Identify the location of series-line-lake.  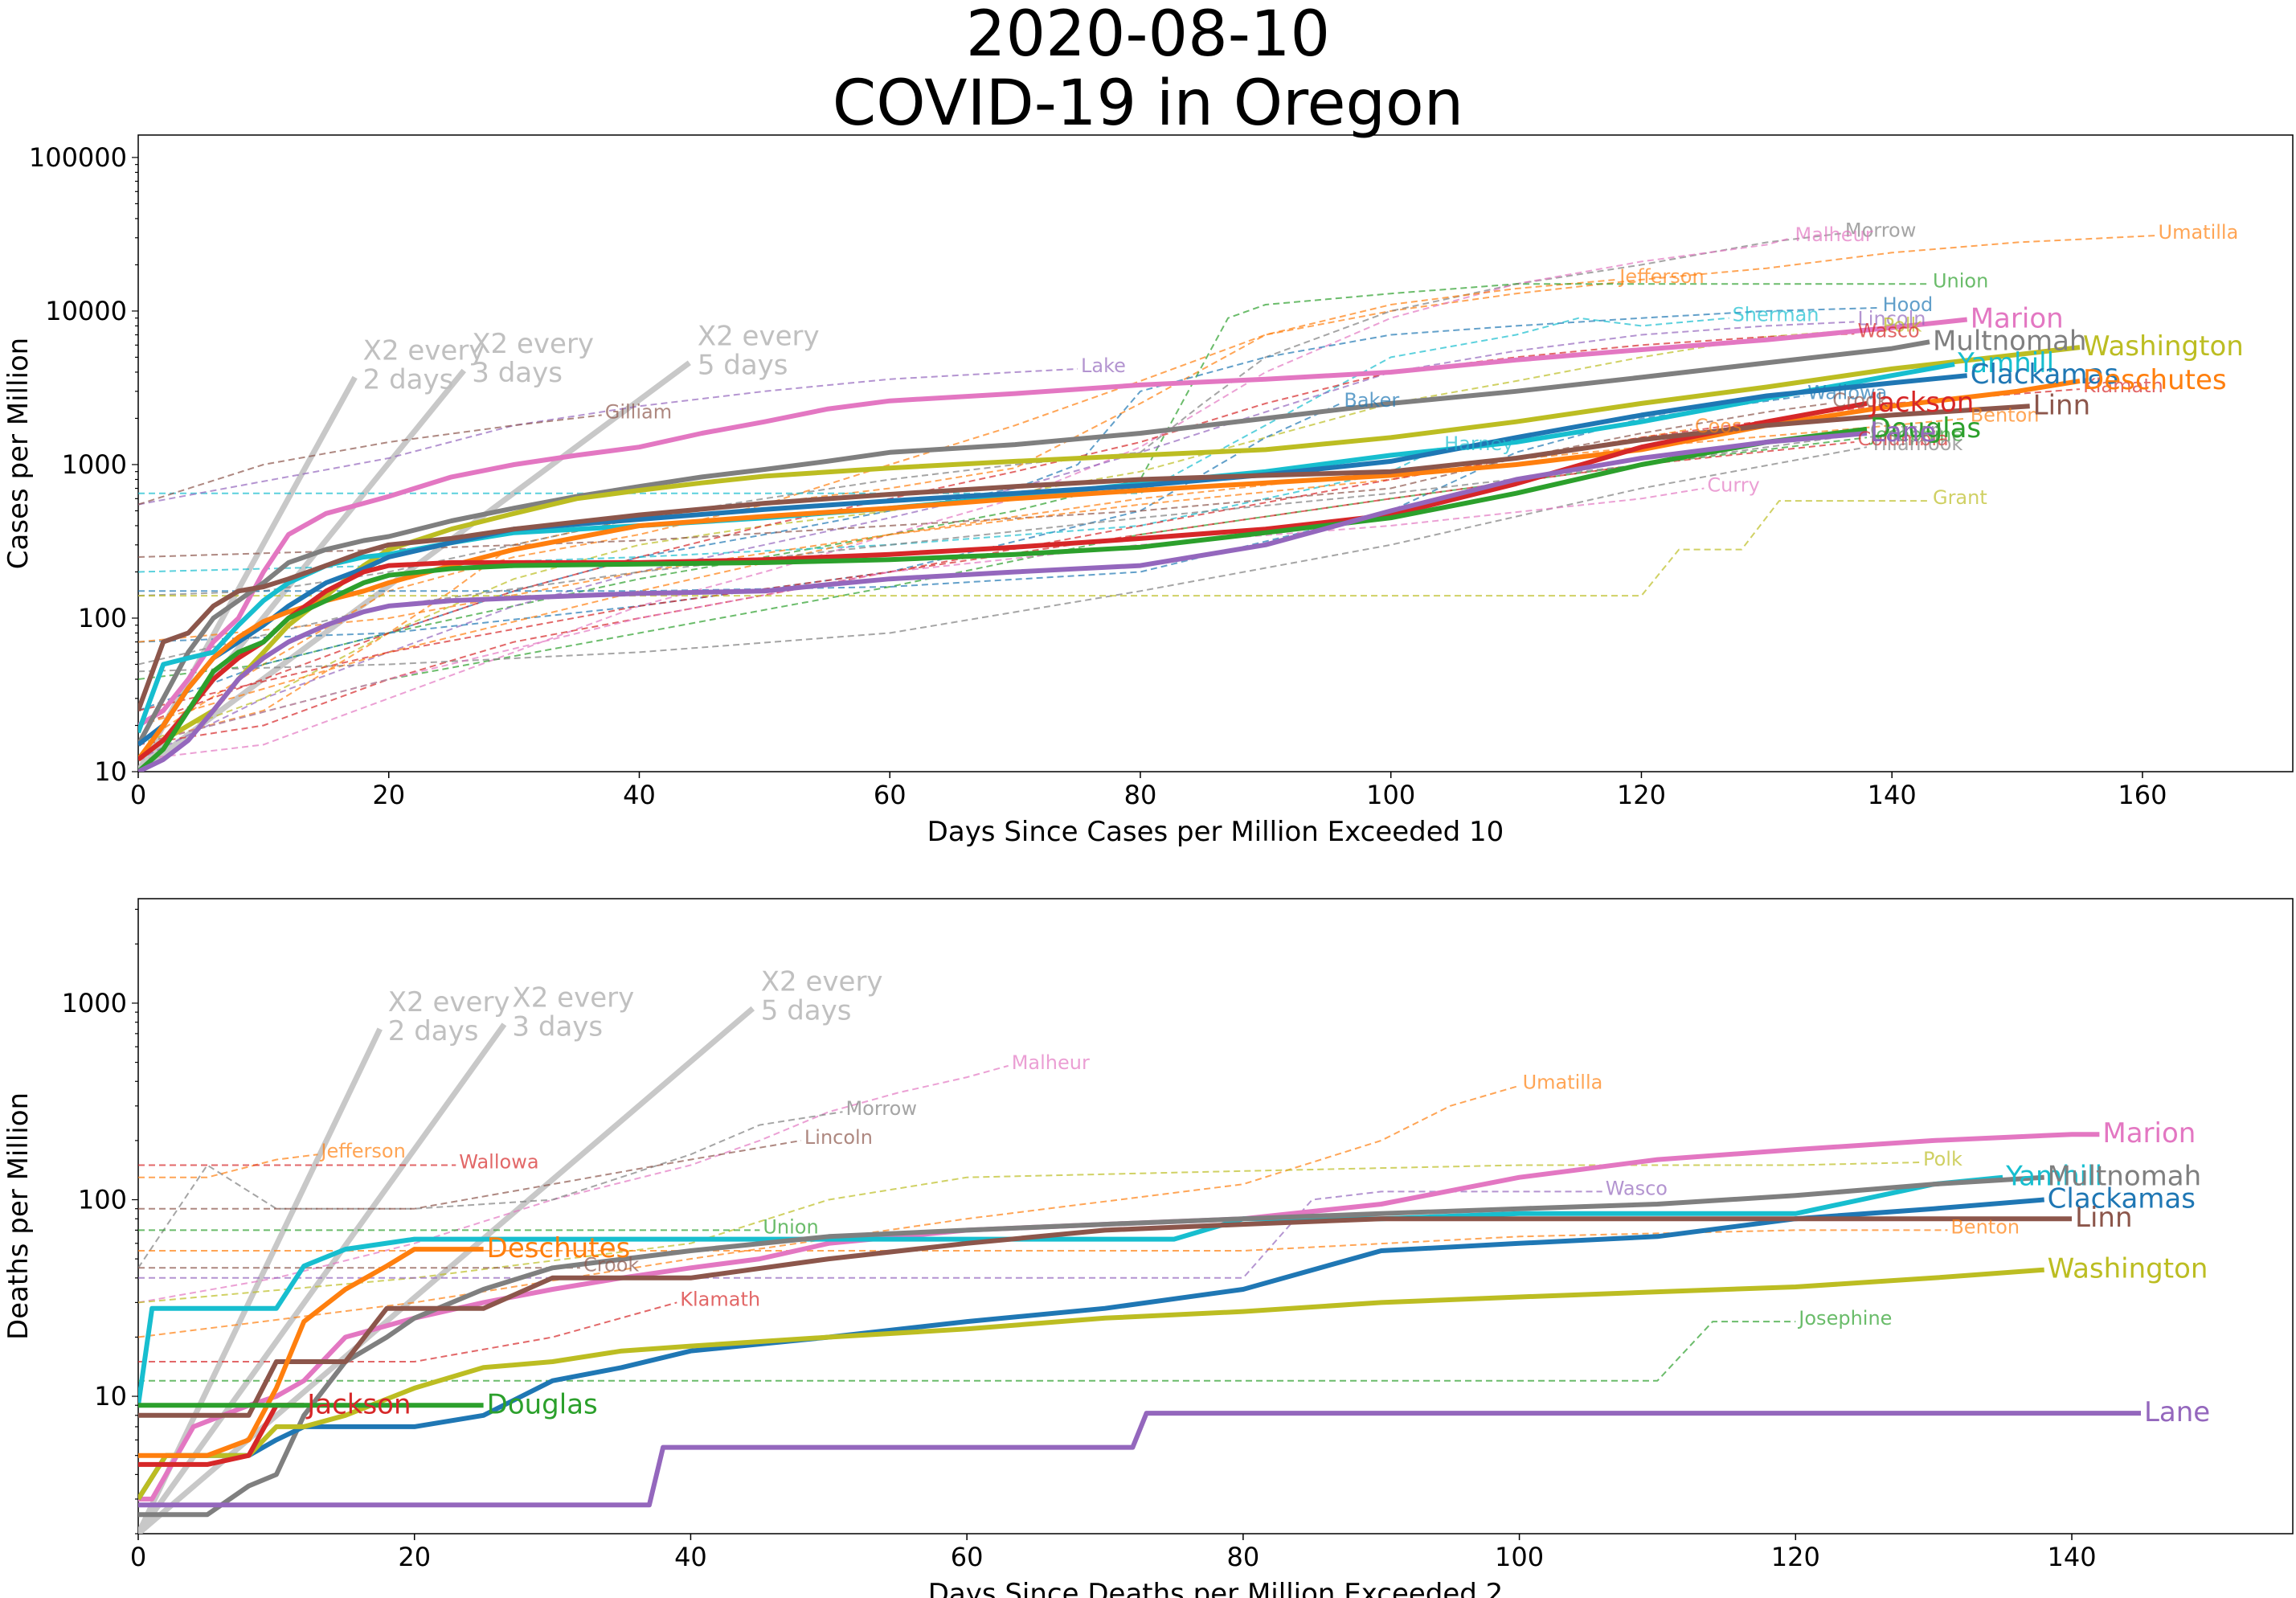
(608, 436).